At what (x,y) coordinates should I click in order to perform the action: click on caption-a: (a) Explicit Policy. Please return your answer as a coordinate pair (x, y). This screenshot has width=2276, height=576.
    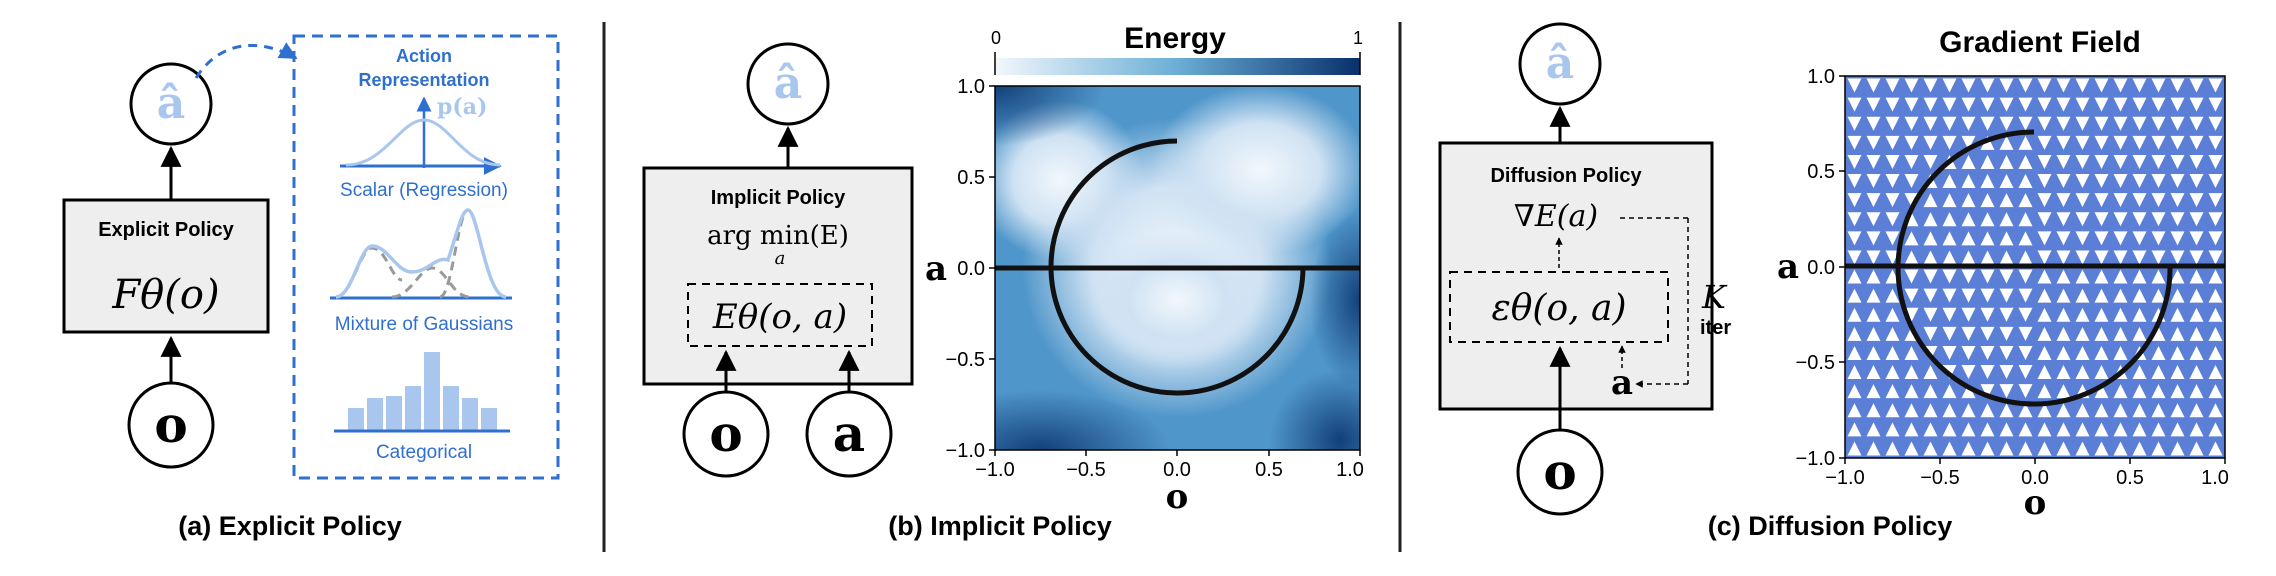
    Looking at the image, I should click on (290, 526).